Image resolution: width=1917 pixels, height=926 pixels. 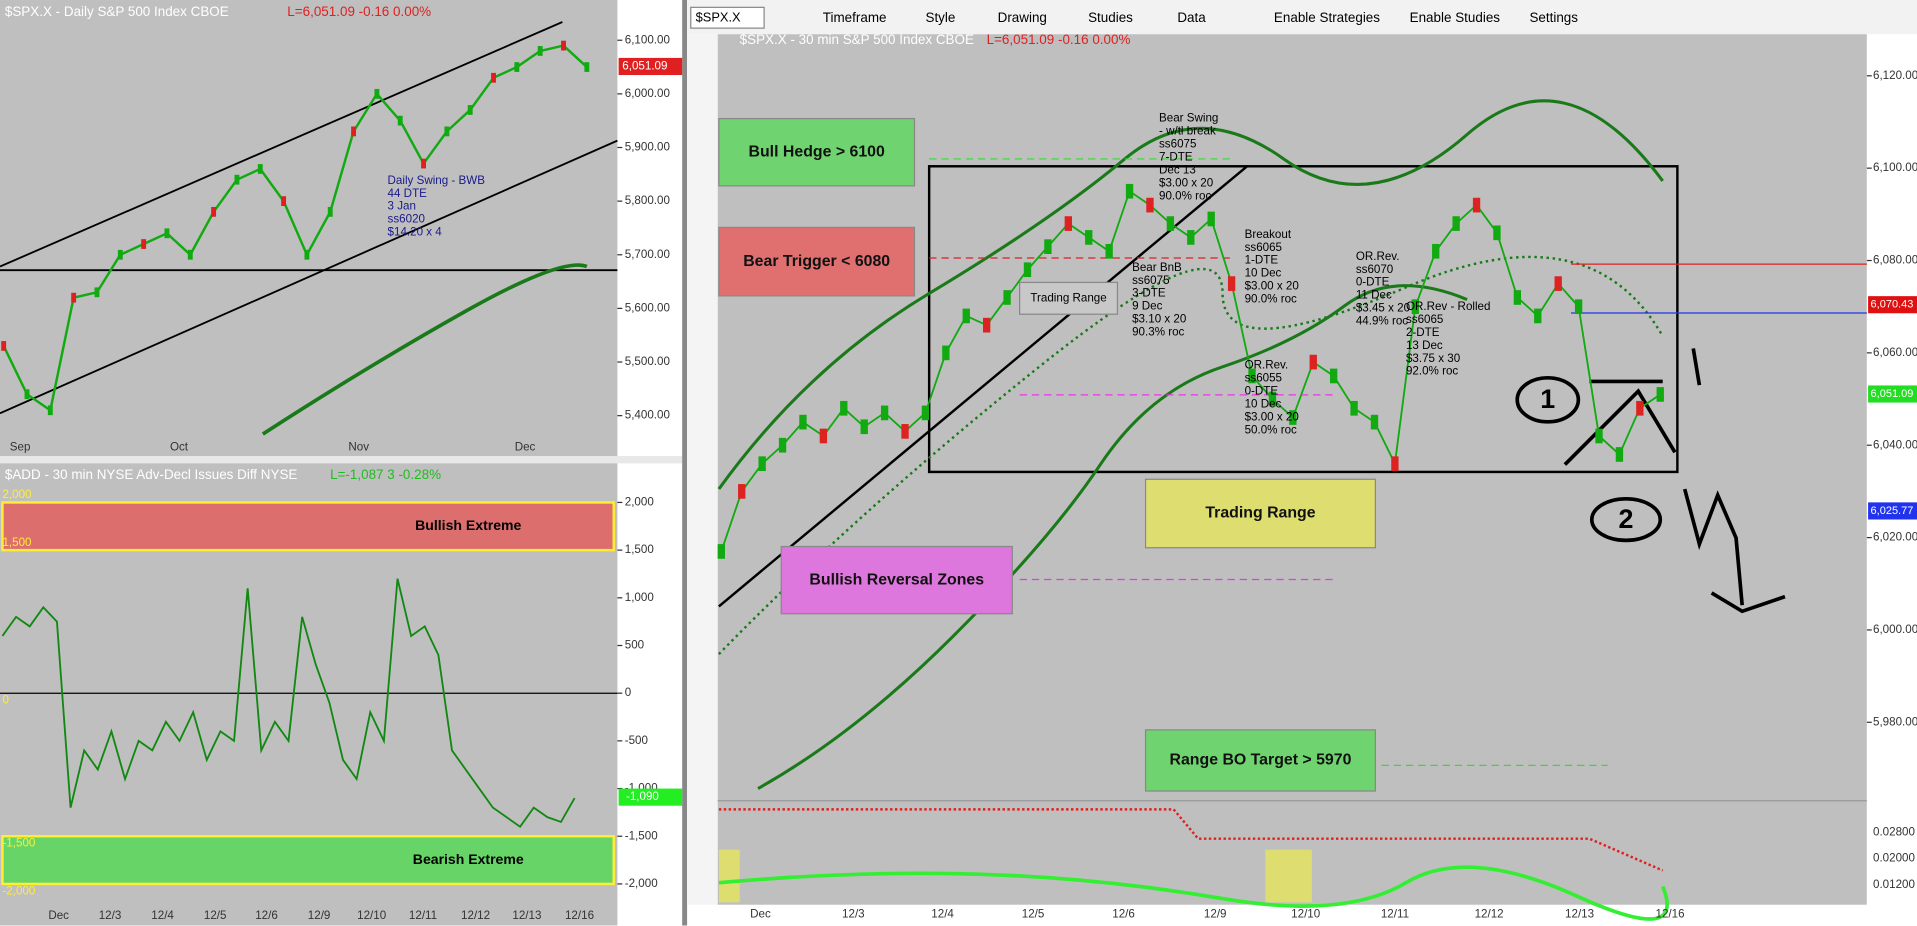 What do you see at coordinates (718, 17) in the screenshot?
I see `symbol: $SPX.X` at bounding box center [718, 17].